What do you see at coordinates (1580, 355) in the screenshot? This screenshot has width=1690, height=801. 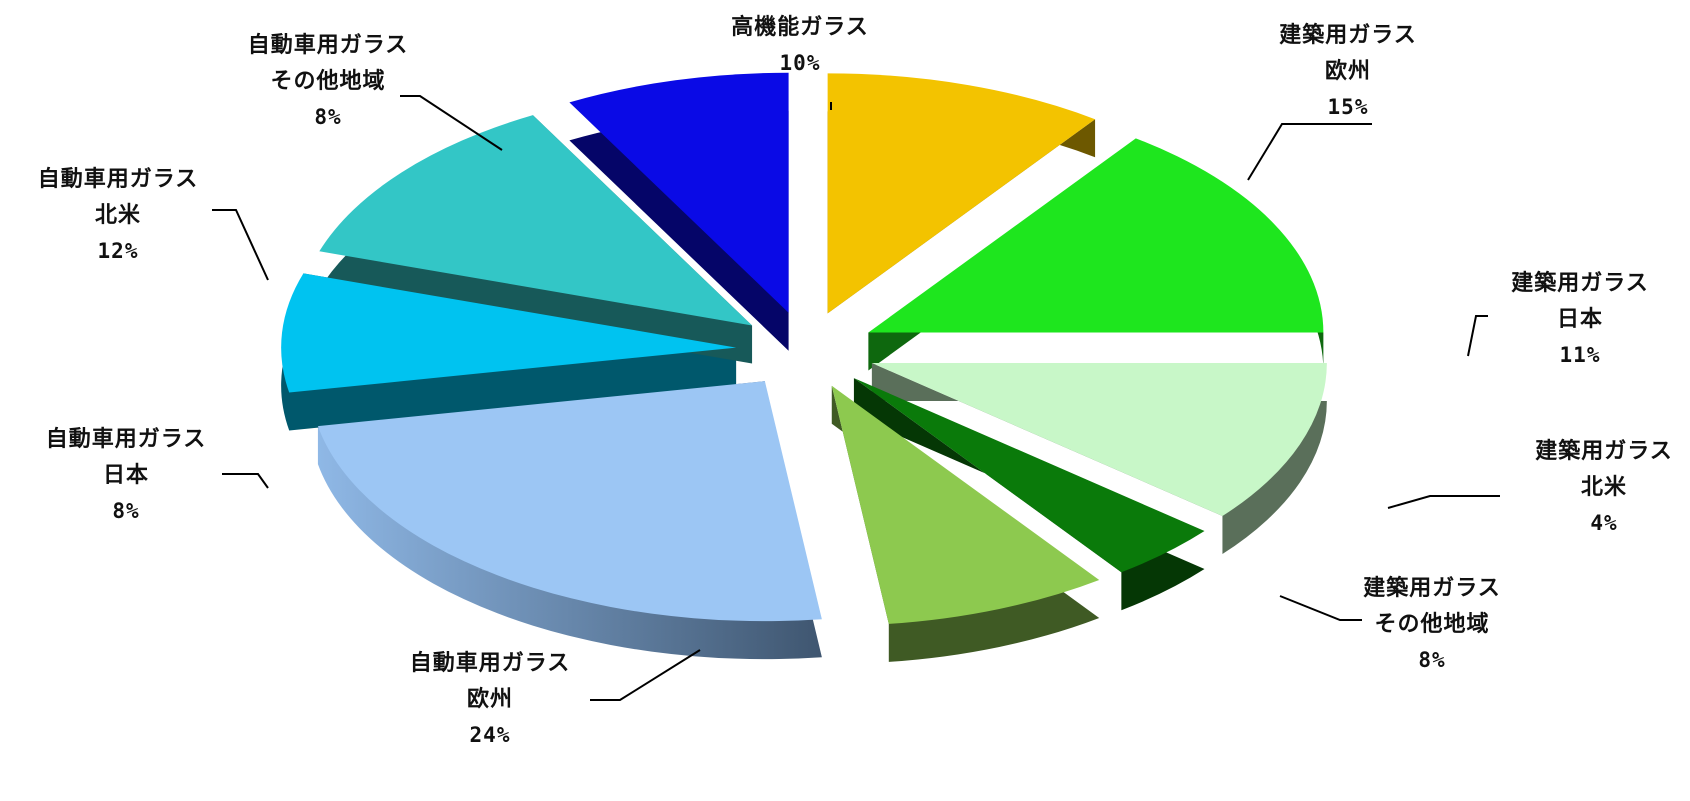 I see `slice-percent-label: 11%` at bounding box center [1580, 355].